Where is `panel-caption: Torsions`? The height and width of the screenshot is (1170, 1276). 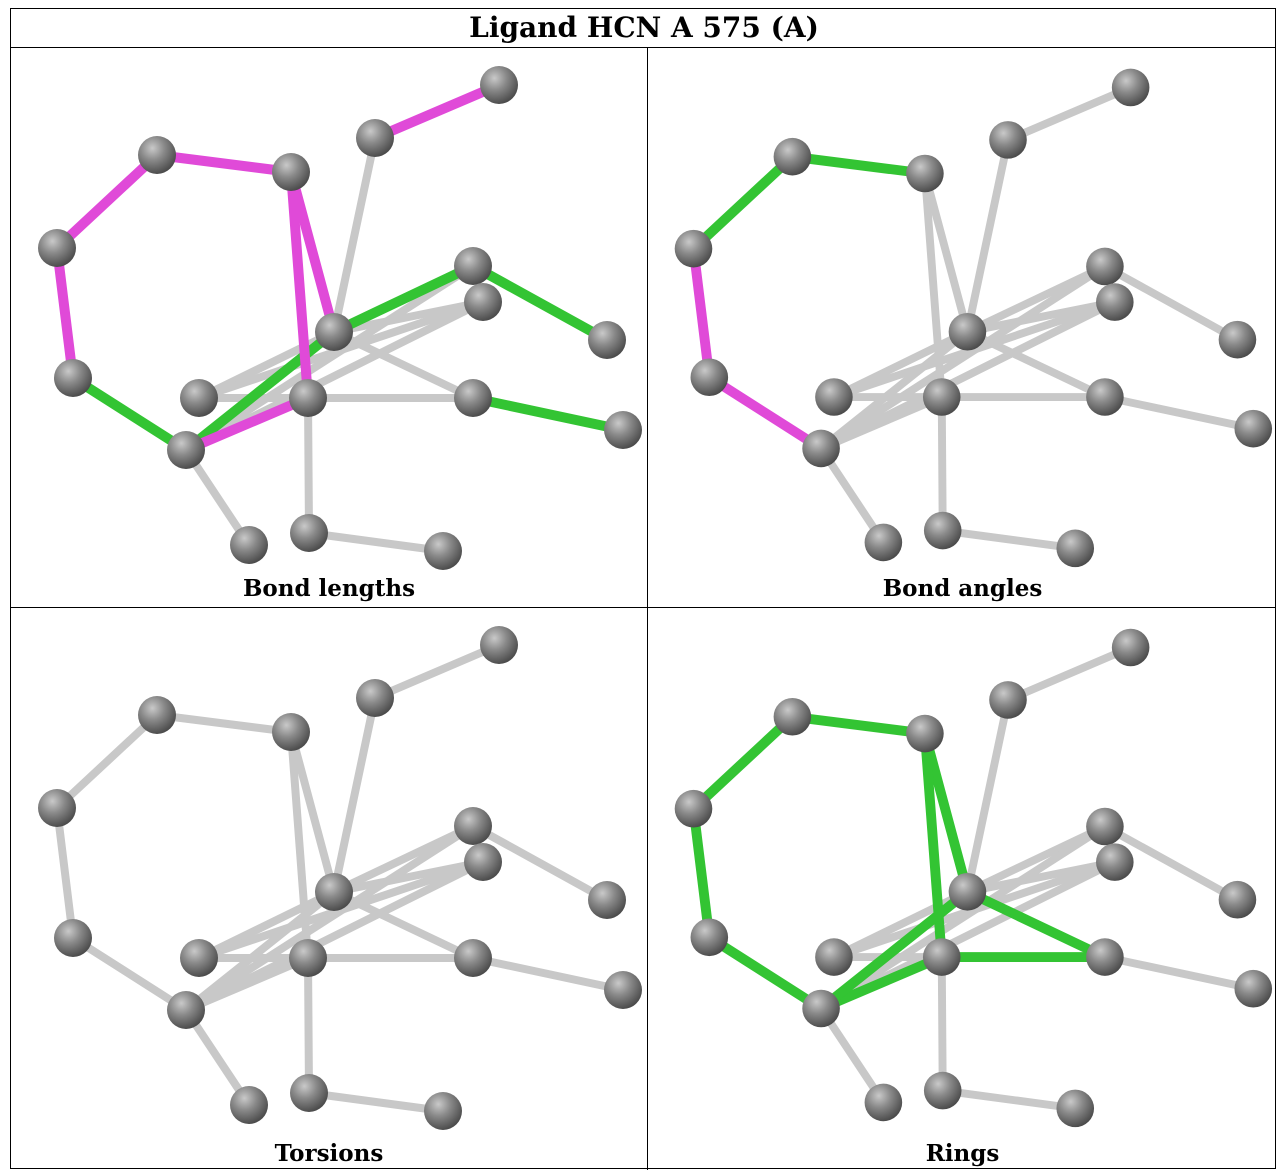 panel-caption: Torsions is located at coordinates (329, 1153).